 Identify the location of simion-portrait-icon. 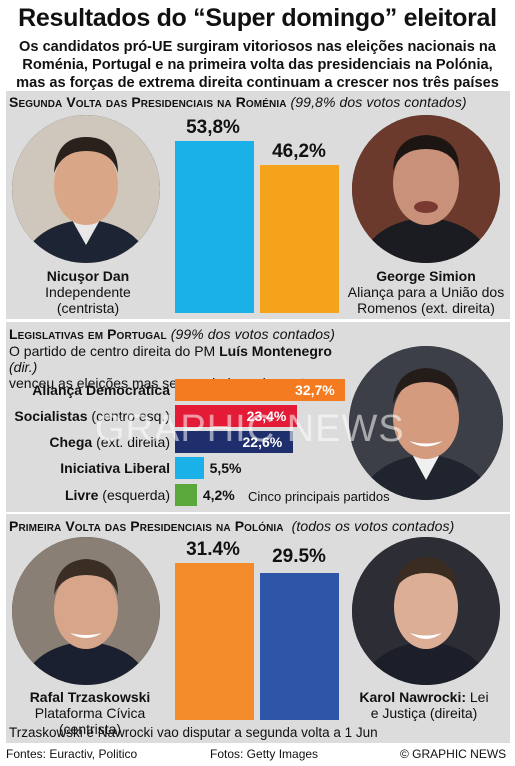
(426, 189).